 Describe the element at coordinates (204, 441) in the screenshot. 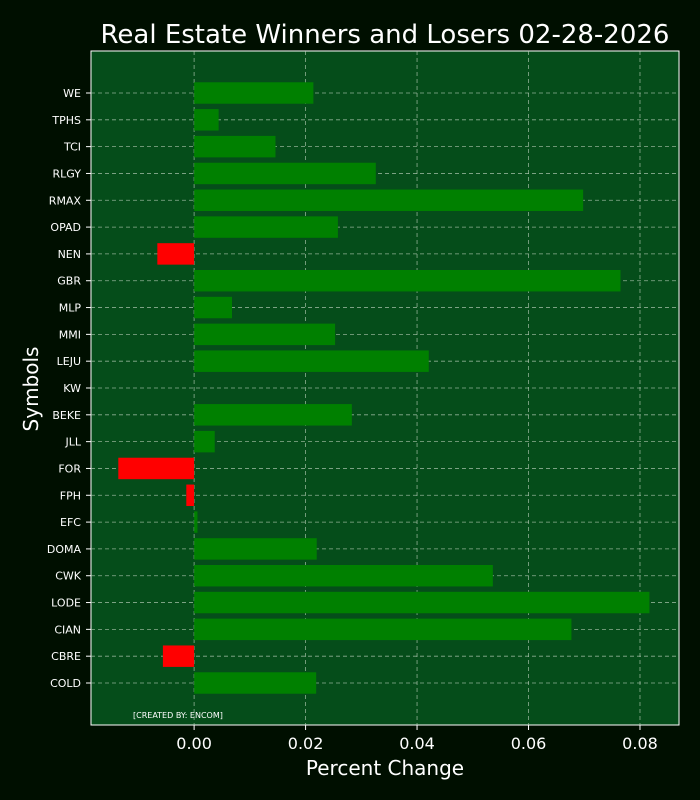

I see `bar-jll` at that location.